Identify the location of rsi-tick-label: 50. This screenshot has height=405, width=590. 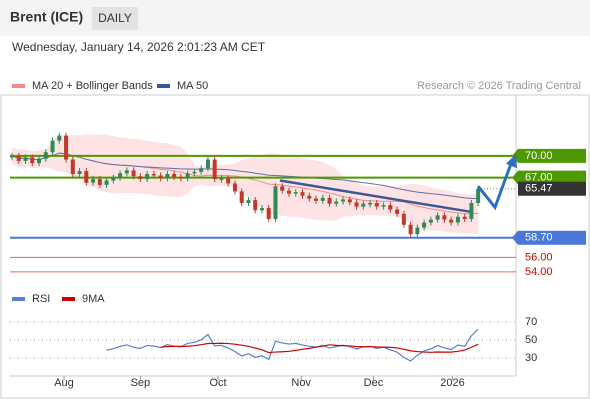
(531, 340).